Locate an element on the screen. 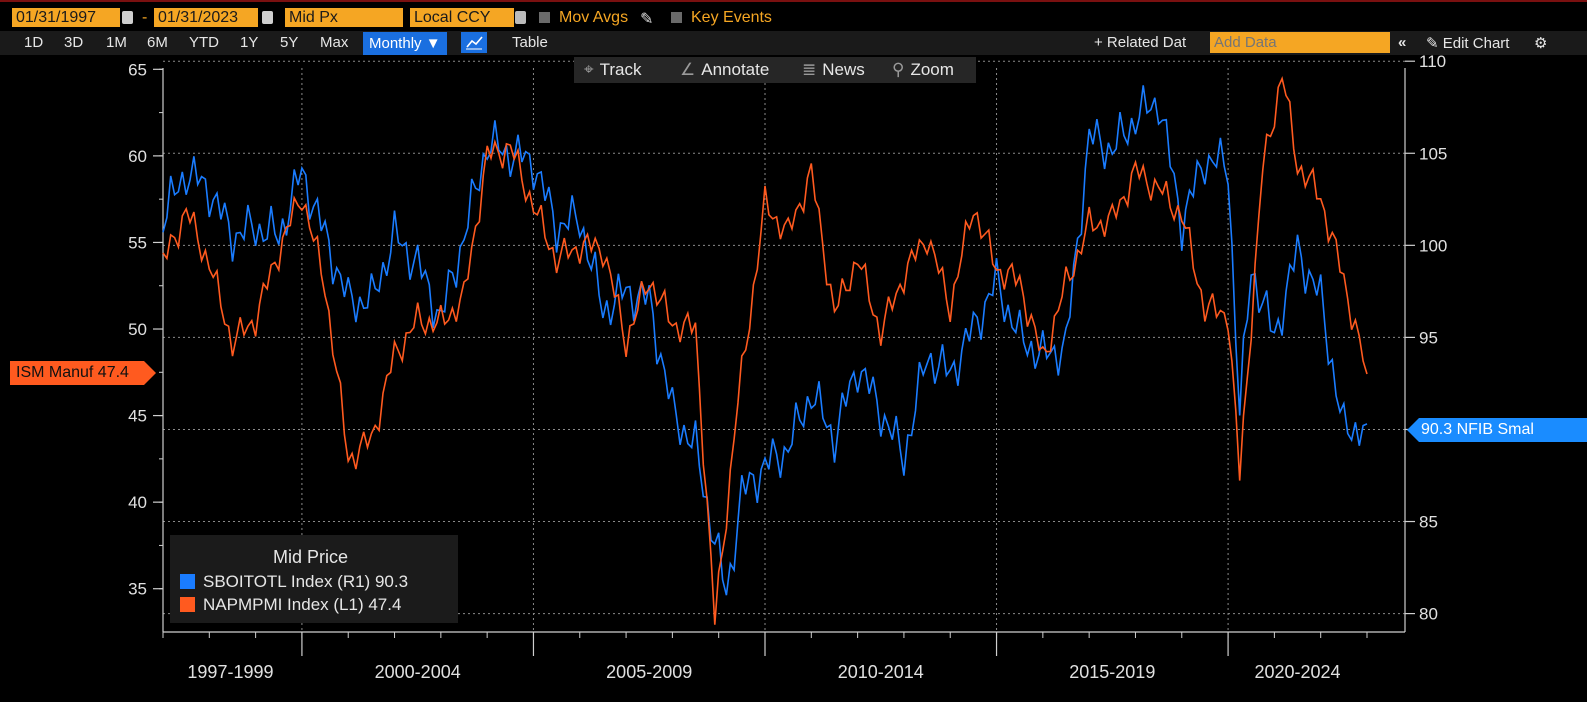 The height and width of the screenshot is (702, 1587). track-label: Track is located at coordinates (620, 69).